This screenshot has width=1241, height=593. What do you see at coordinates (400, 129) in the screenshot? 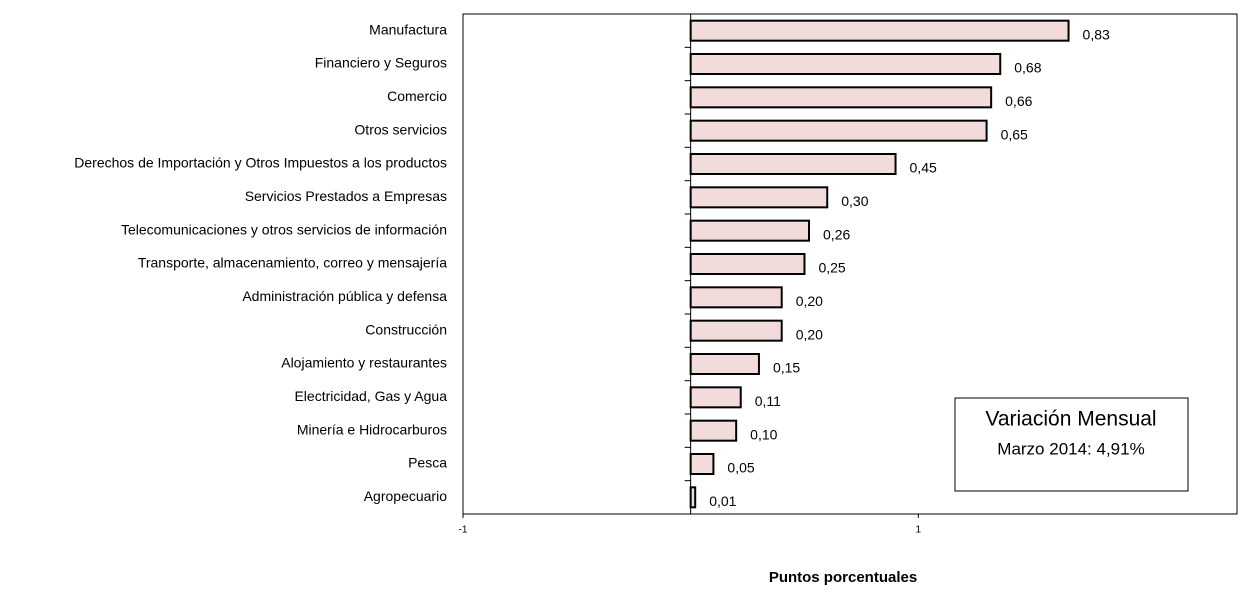
I see `y-tick-label: Otros servicios` at bounding box center [400, 129].